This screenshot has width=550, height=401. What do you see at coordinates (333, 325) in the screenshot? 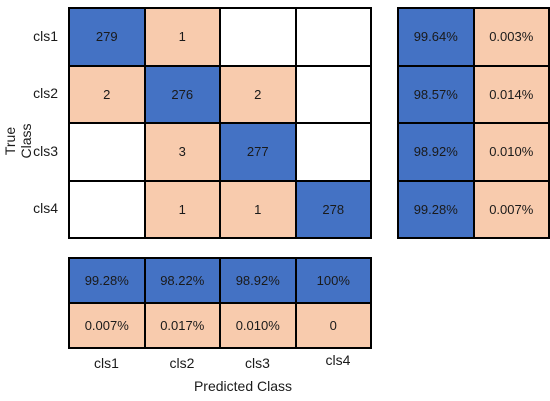
I see `col-summary-cell: 0` at bounding box center [333, 325].